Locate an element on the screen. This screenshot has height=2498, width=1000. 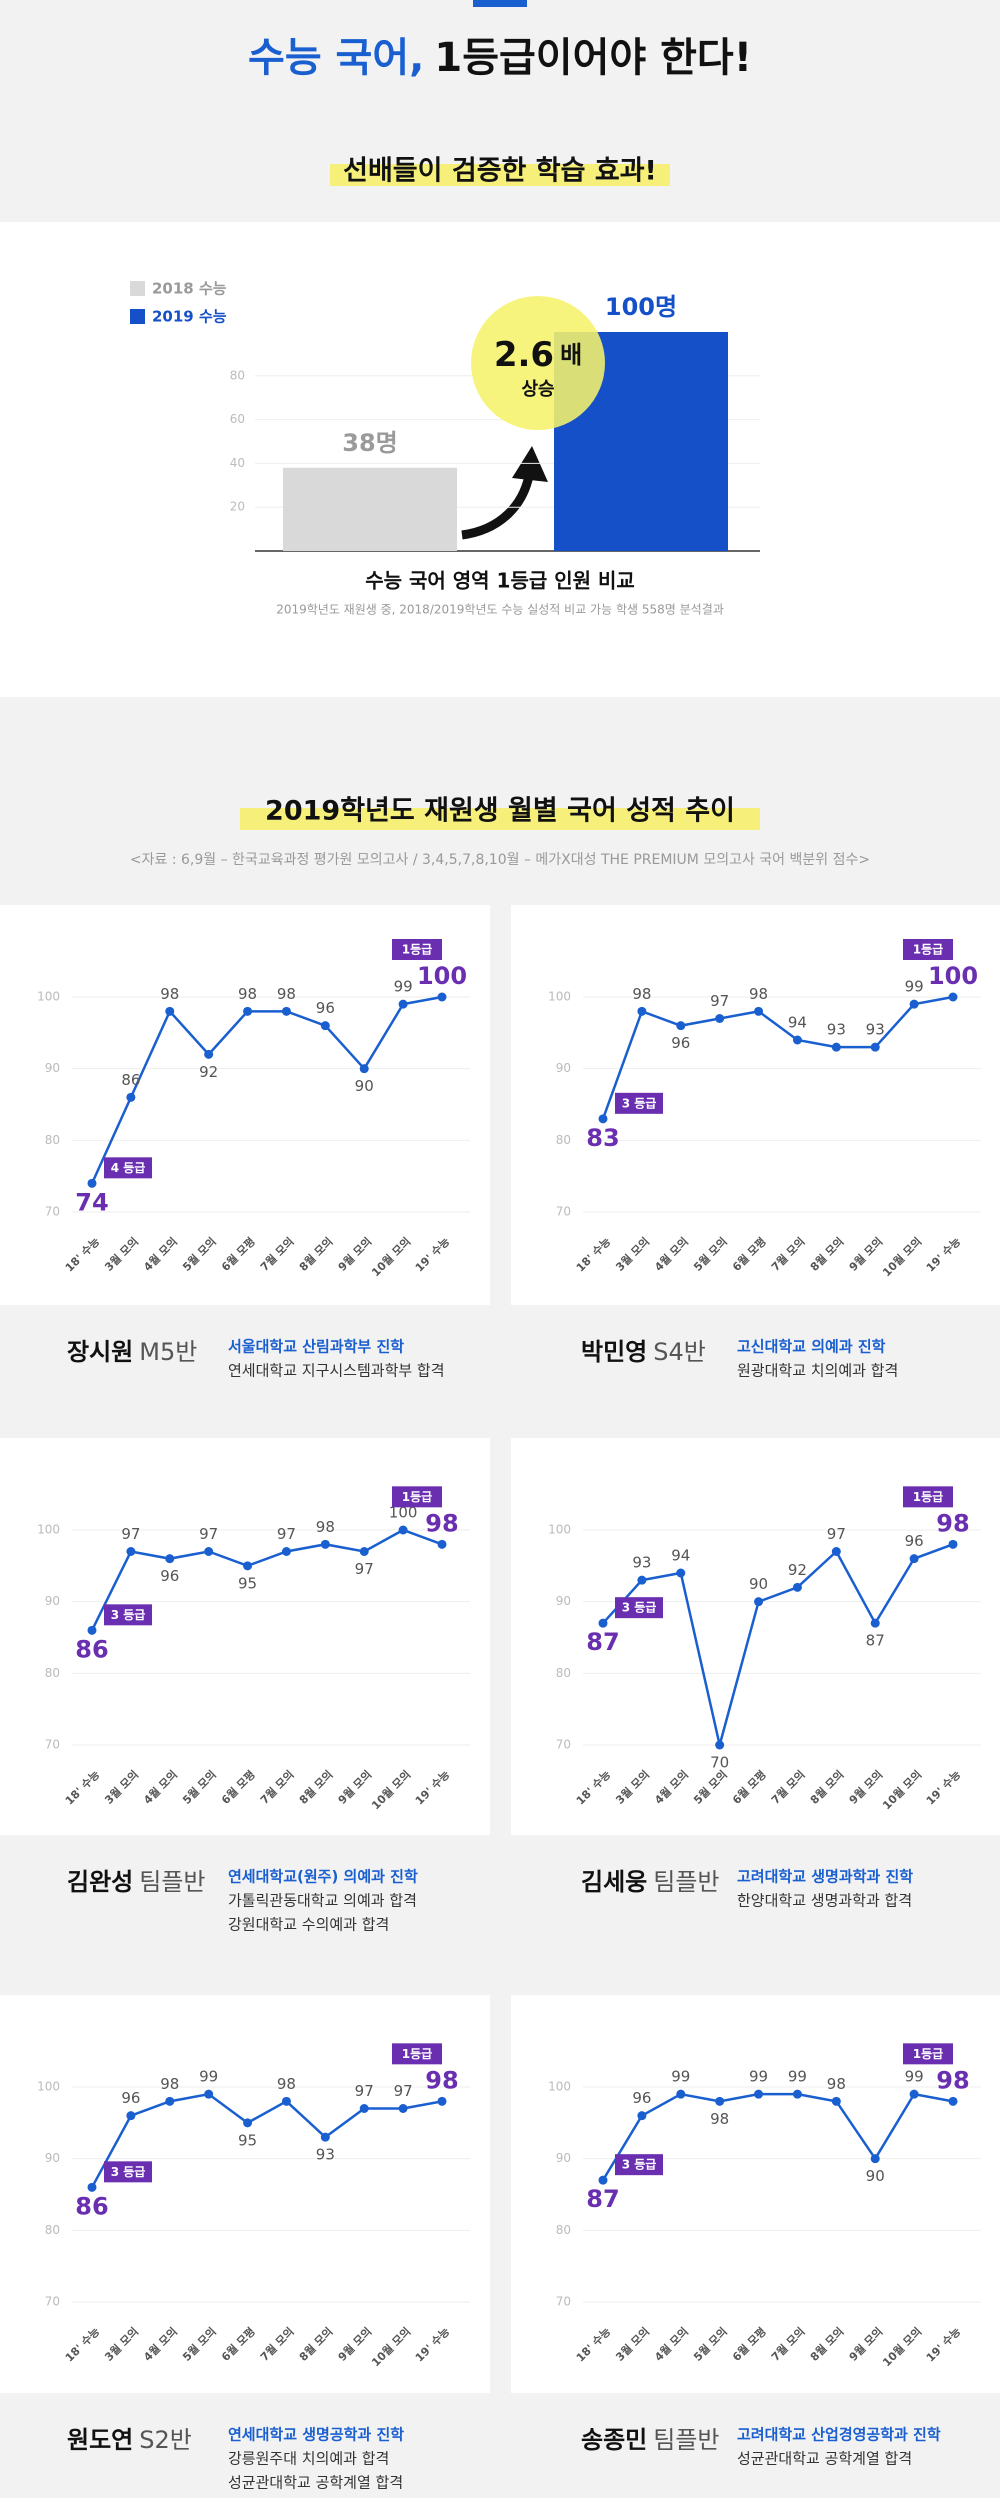
subtitle-highlight is located at coordinates (500, 175).